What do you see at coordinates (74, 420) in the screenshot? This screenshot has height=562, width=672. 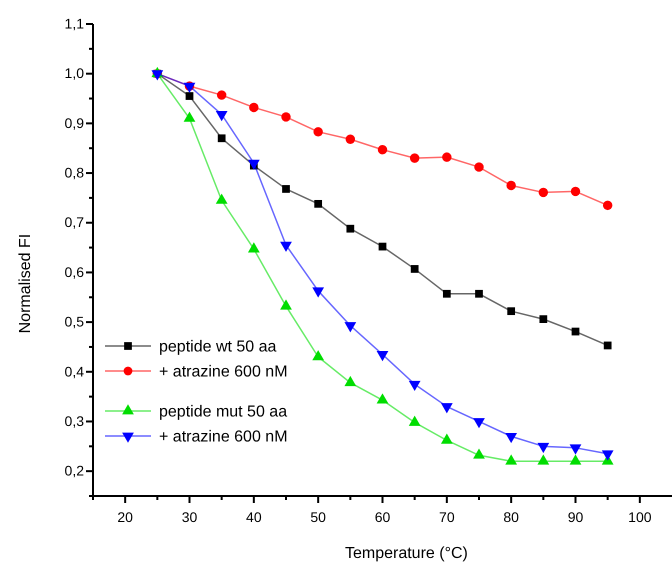 I see `y-tick-label: 0,3` at bounding box center [74, 420].